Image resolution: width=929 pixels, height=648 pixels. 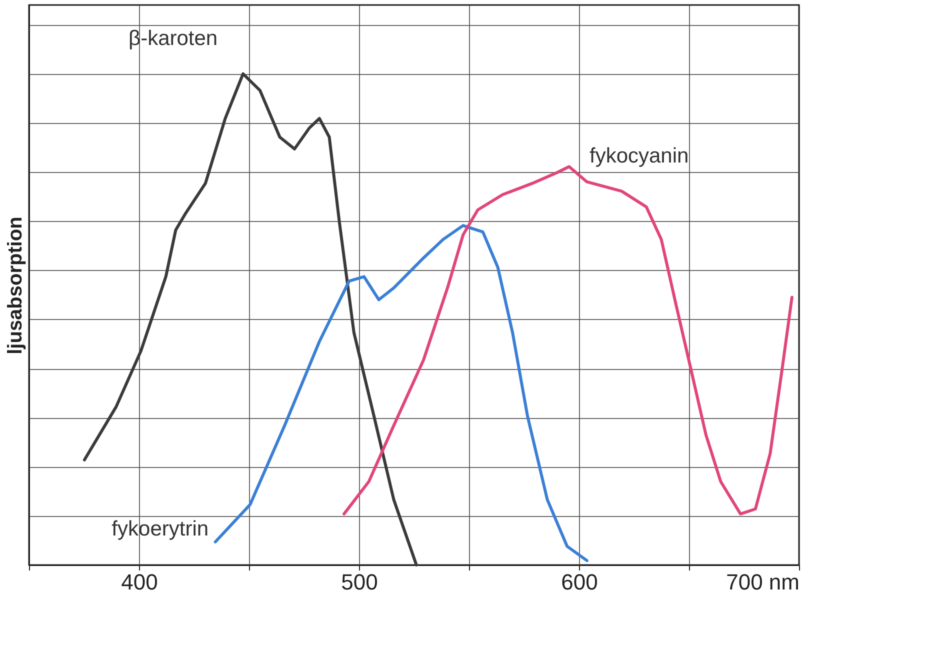 I want to click on x-tick-label: 700 nm, so click(x=763, y=582).